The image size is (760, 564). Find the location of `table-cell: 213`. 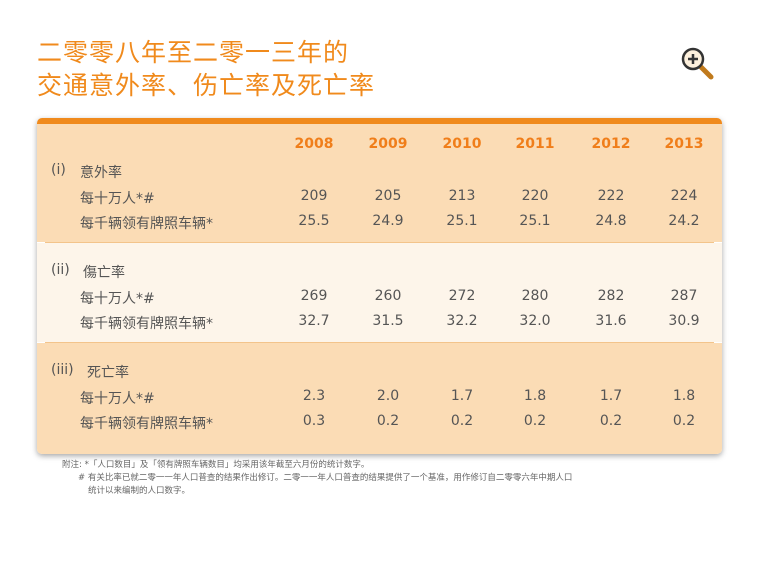

table-cell: 213 is located at coordinates (462, 196).